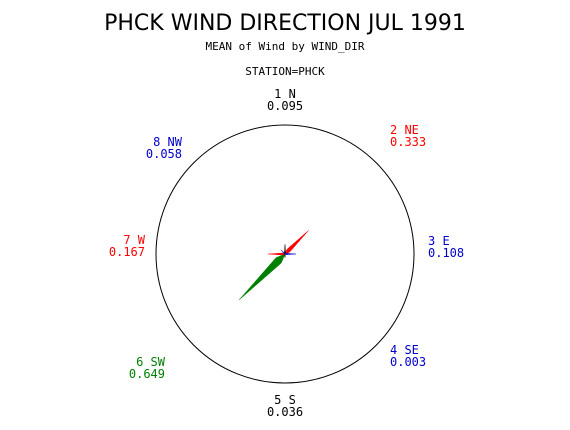  I want to click on direction-value-se: 0.003, so click(408, 362).